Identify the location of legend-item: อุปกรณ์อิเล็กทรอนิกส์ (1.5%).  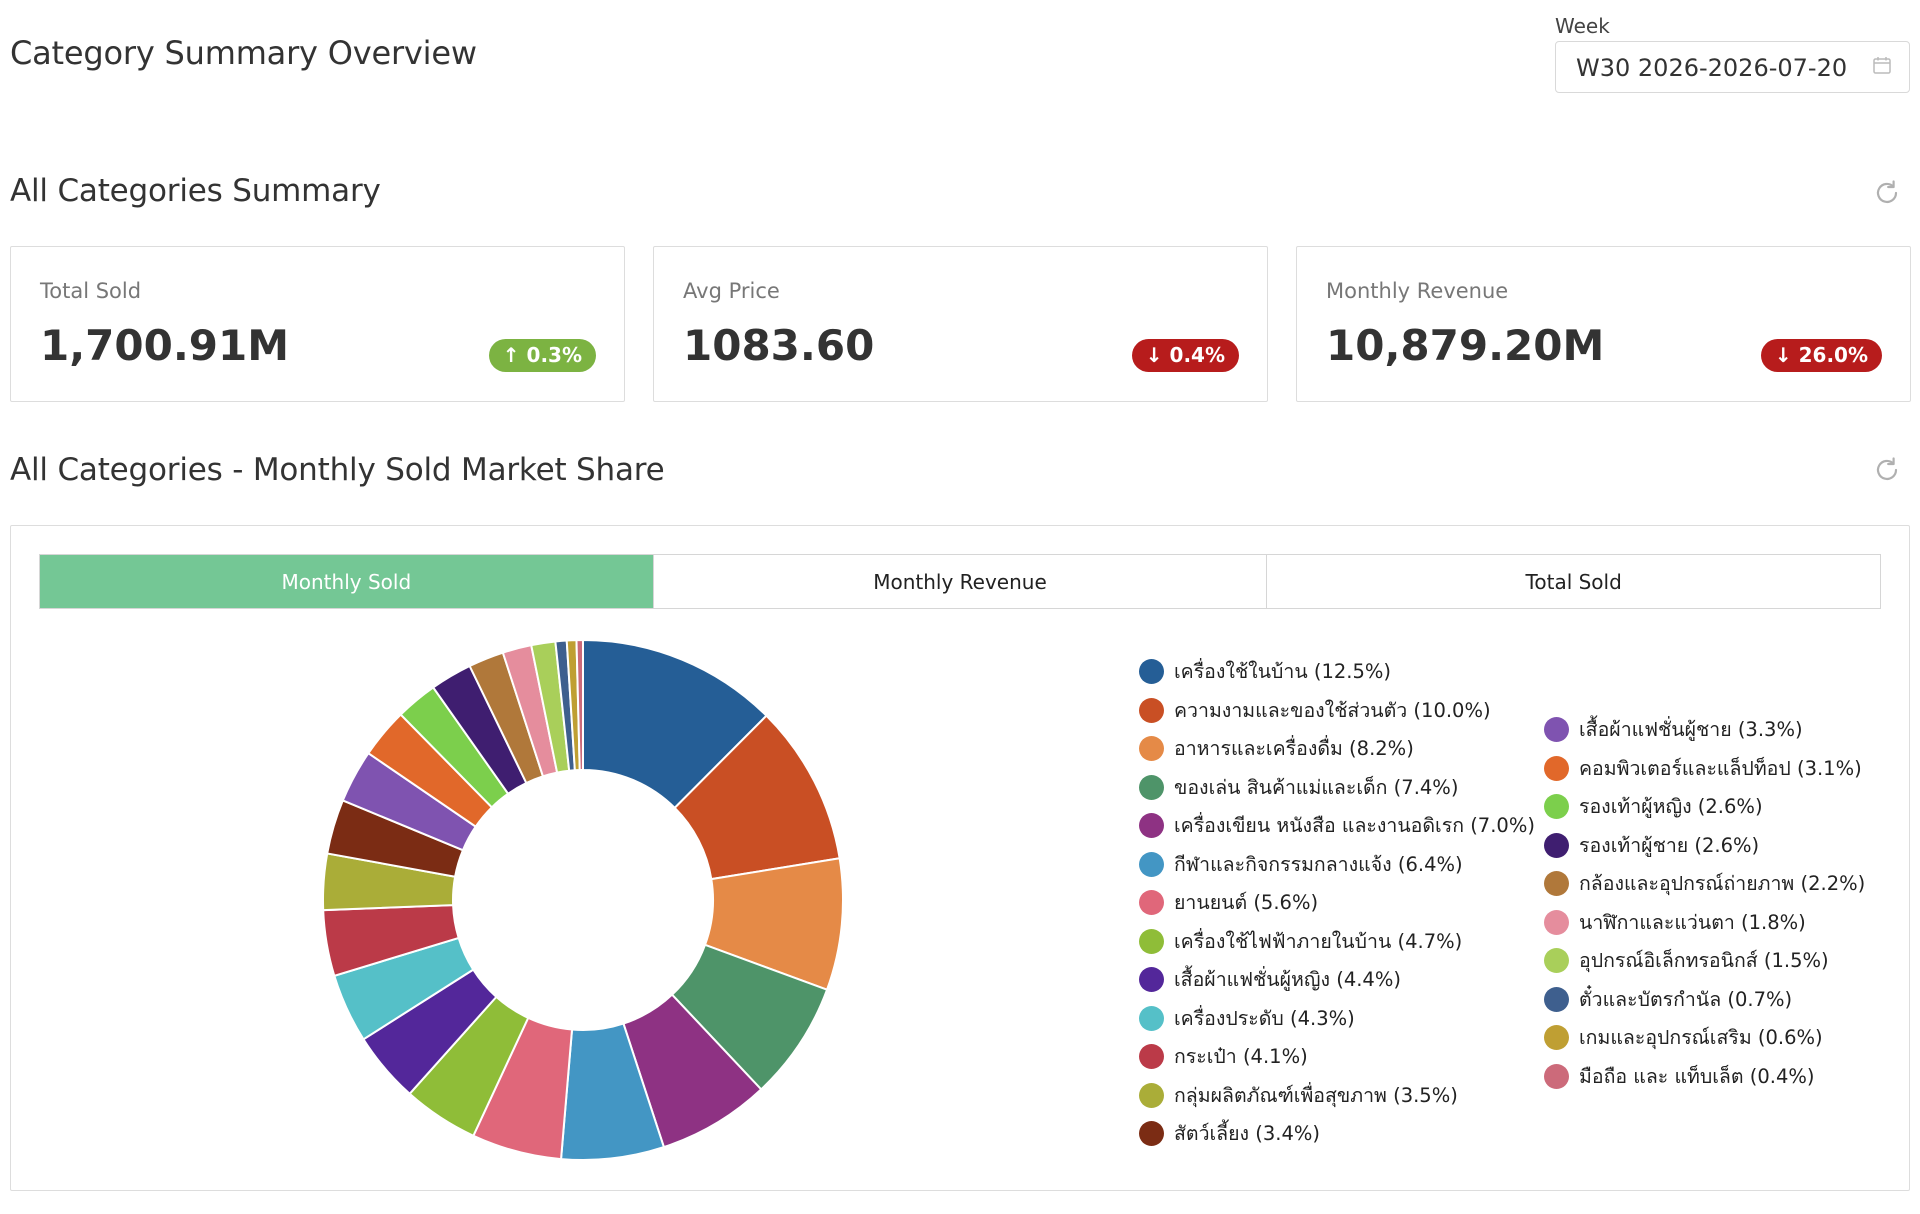
(1686, 960).